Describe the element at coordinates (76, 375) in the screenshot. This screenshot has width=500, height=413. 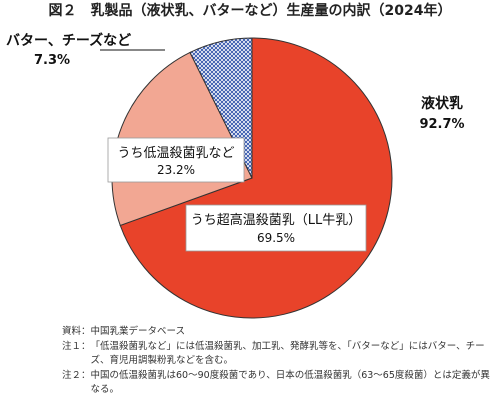
I see `note-2-head: 注２：` at that location.